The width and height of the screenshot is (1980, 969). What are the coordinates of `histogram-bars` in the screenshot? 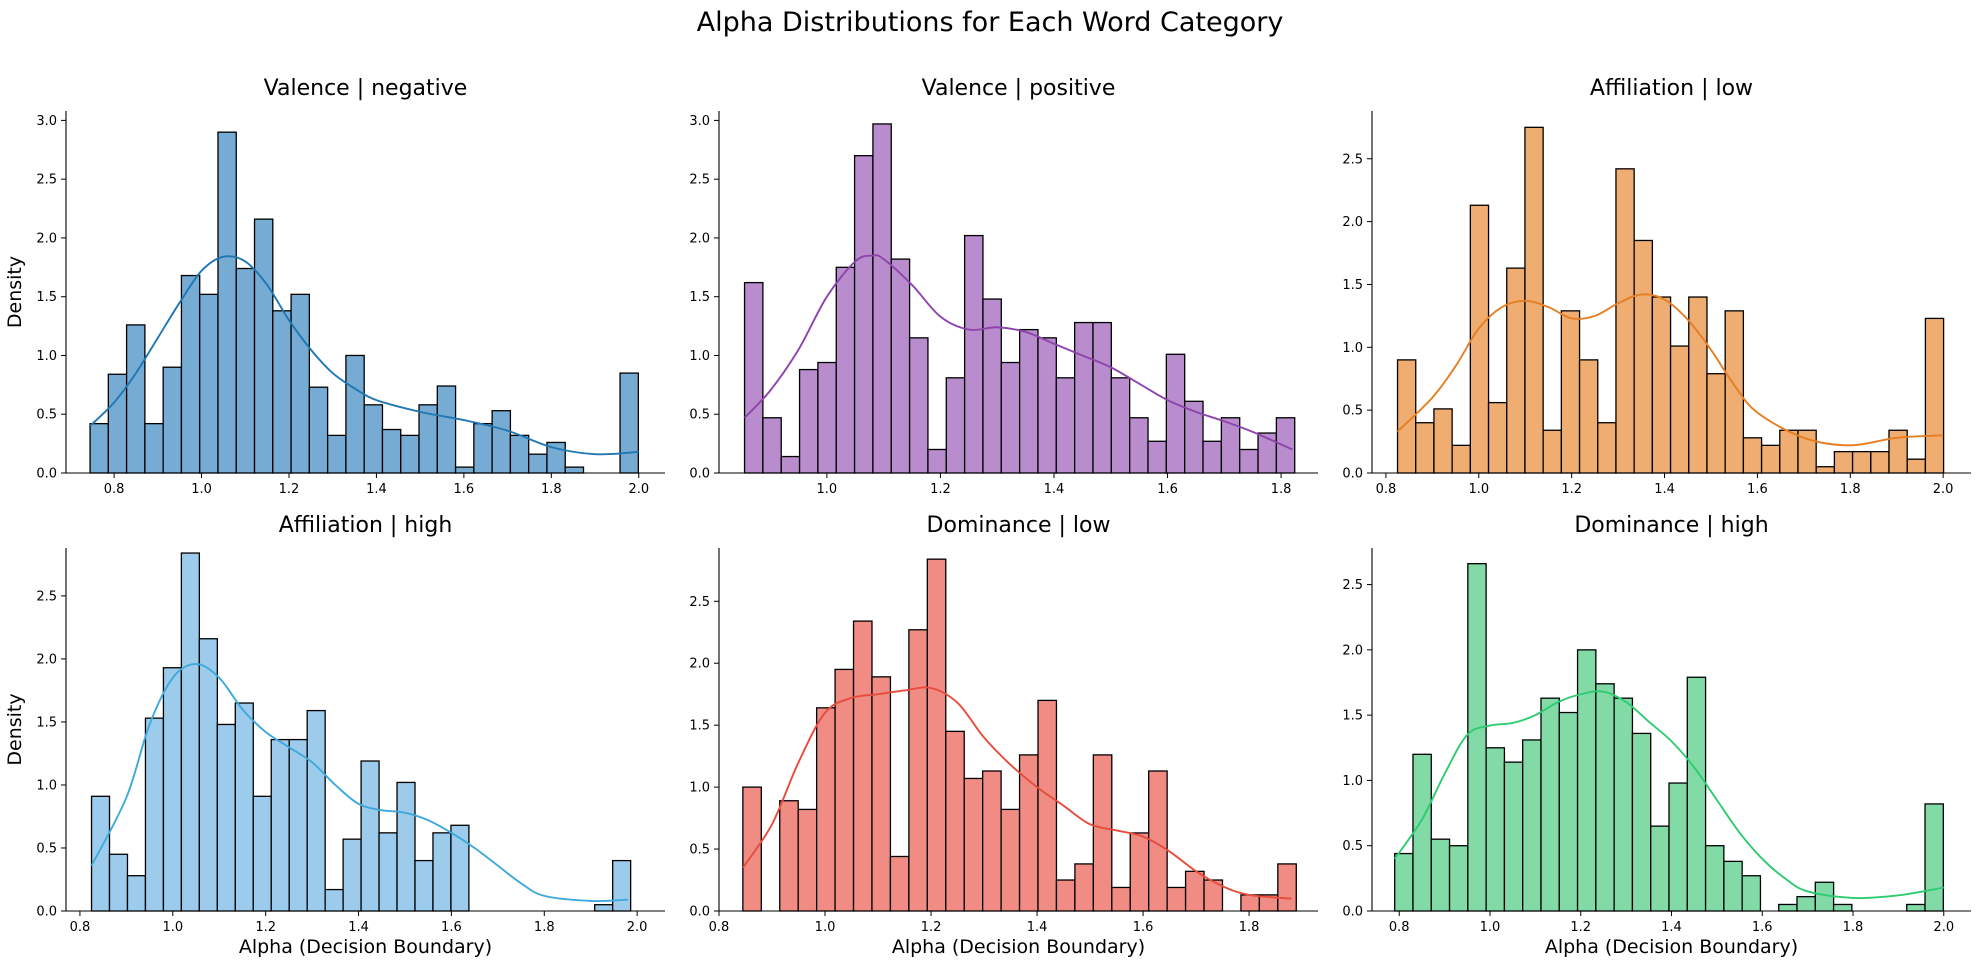 It's located at (1670, 300).